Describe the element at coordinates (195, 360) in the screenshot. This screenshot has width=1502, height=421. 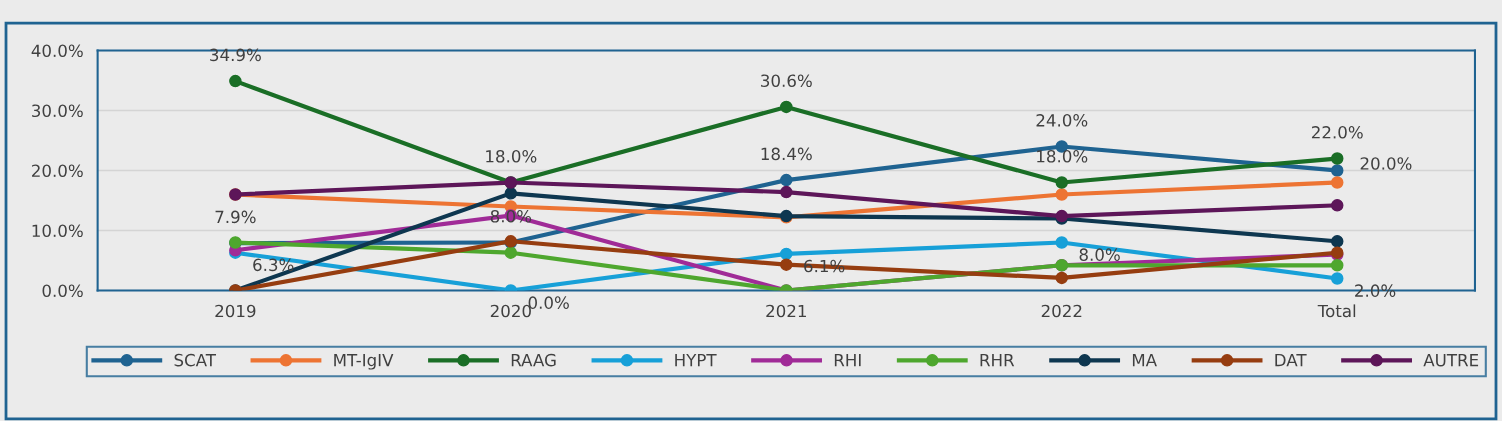
I see `legend-label: SCAT` at that location.